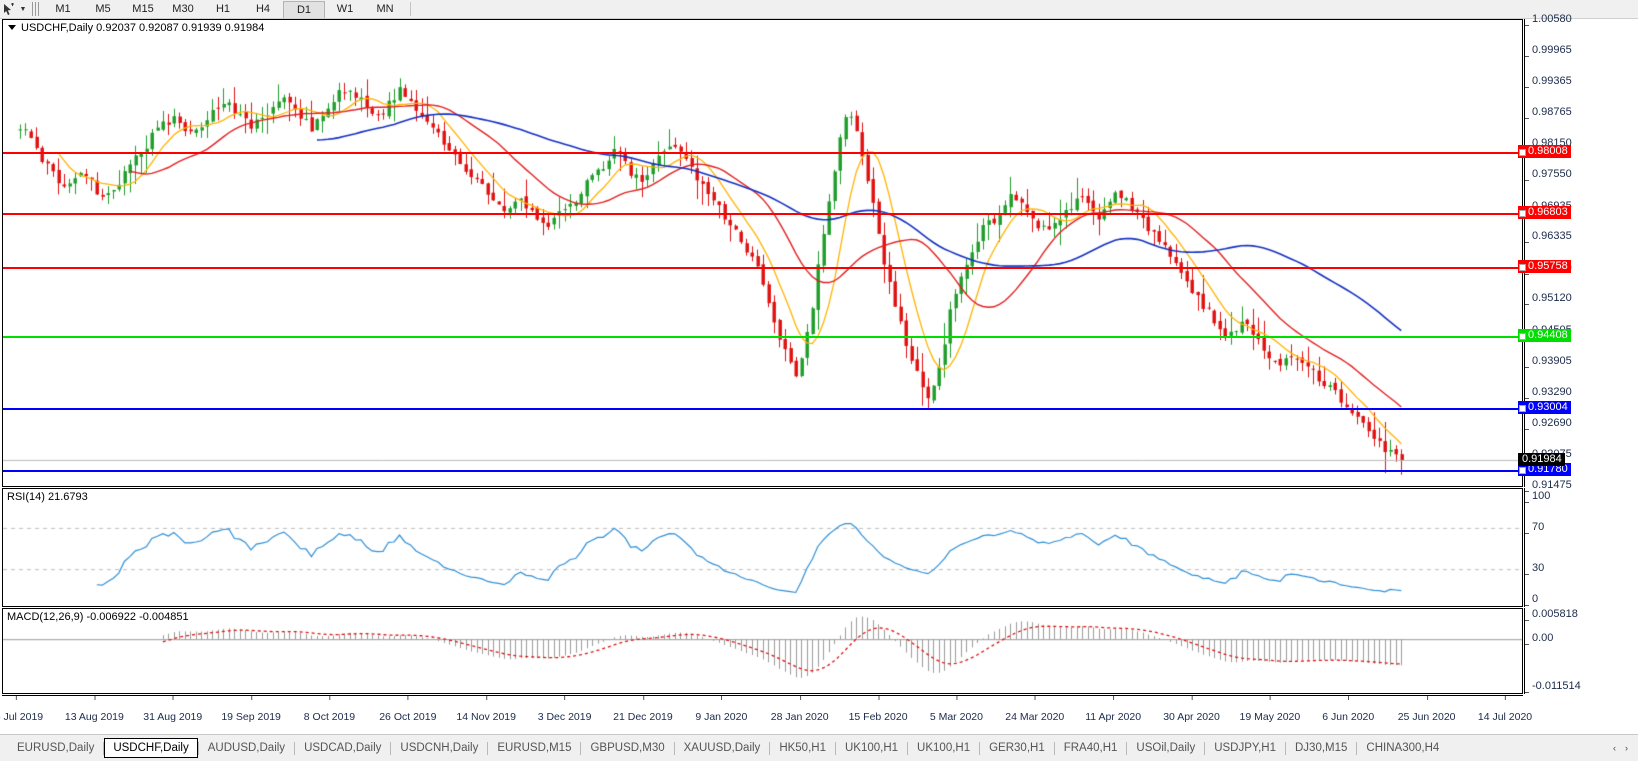 The height and width of the screenshot is (761, 1638). Describe the element at coordinates (263, 8) in the screenshot. I see `timeframe-h4: H4` at that location.